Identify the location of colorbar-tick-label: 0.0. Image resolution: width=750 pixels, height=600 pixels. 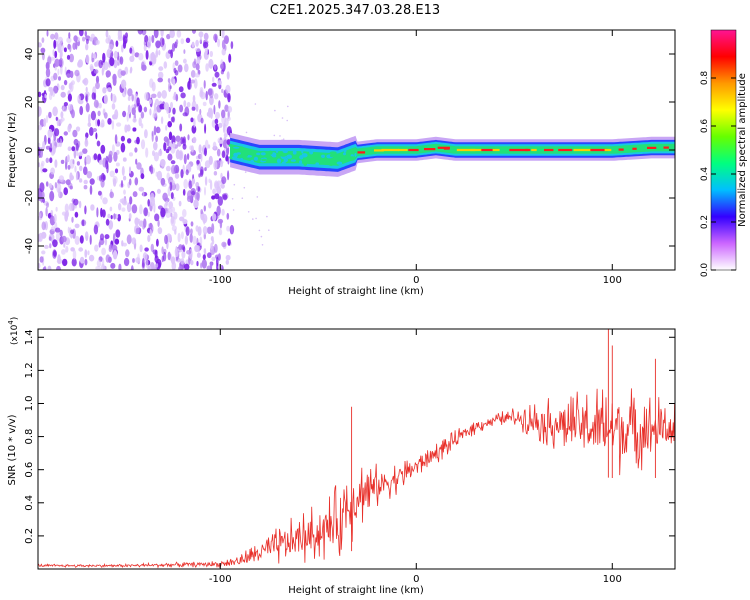
(705, 270).